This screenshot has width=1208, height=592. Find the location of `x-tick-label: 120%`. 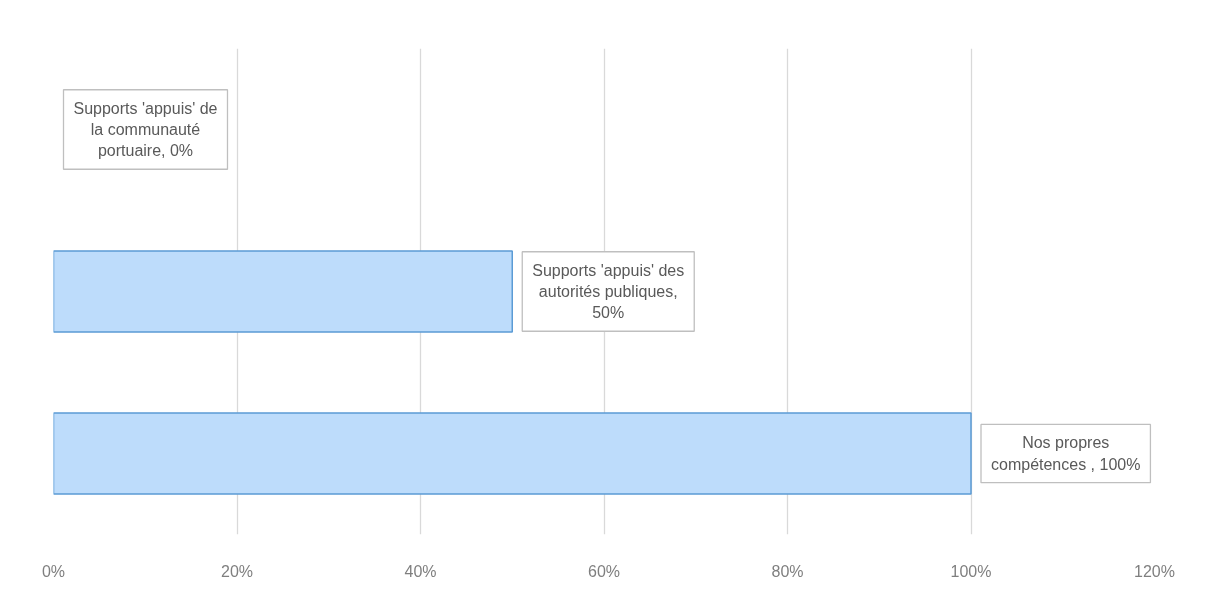

x-tick-label: 120% is located at coordinates (1154, 571).